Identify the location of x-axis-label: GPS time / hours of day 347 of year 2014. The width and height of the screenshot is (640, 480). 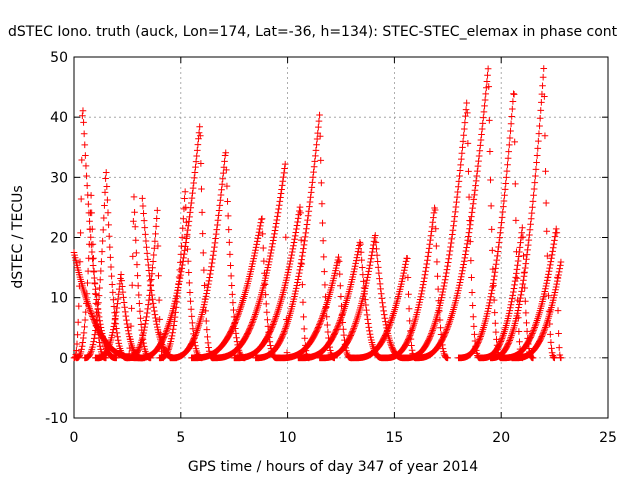
(333, 467).